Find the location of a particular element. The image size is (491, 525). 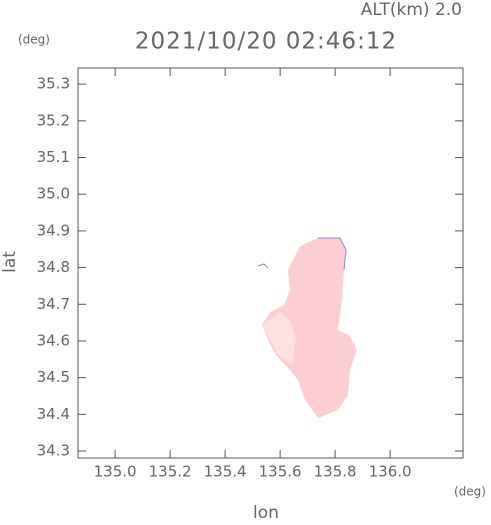

x-tick-label: 135.4 is located at coordinates (225, 472).